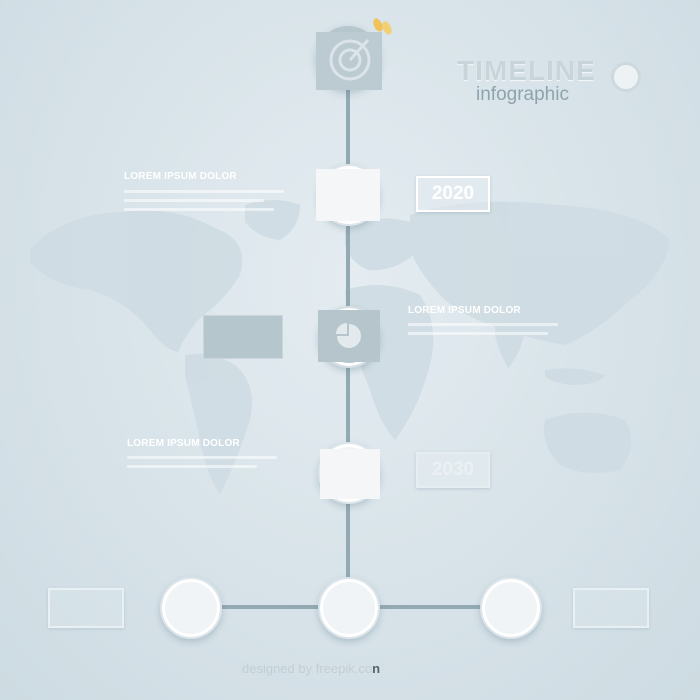  I want to click on pie-chart-icon, so click(348, 335).